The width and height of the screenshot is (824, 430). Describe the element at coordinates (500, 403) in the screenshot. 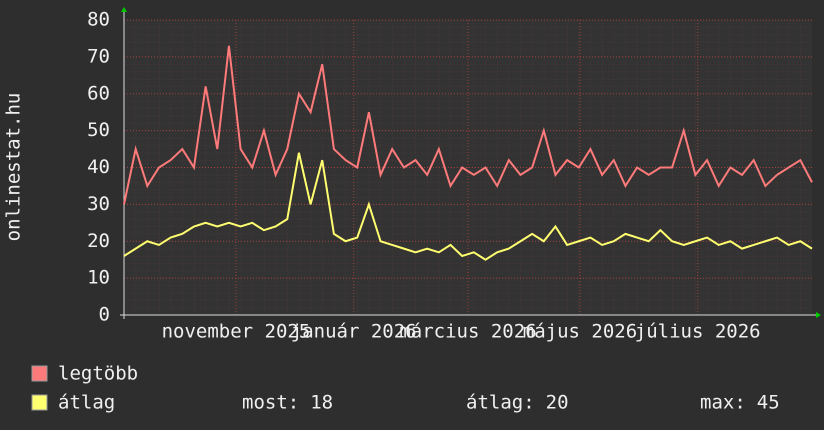

I see `stat: átlag:` at that location.